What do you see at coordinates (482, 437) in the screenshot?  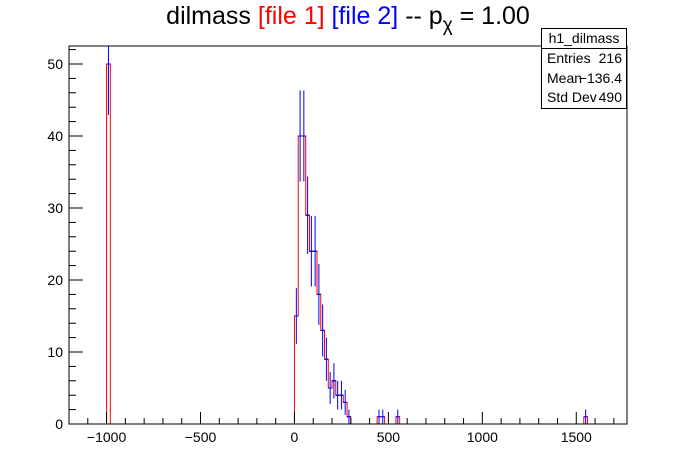 I see `x-tick-label: 1000` at bounding box center [482, 437].